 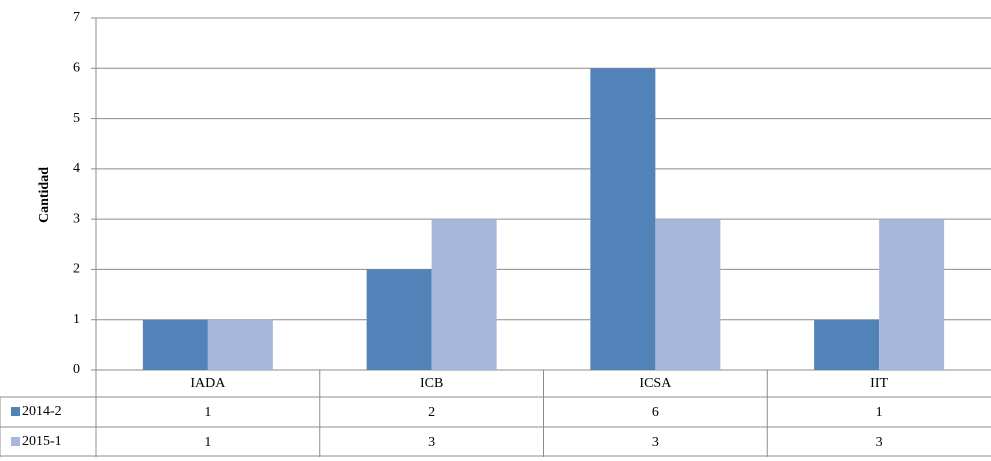 I want to click on legend-label: 2014-2, so click(x=42, y=411).